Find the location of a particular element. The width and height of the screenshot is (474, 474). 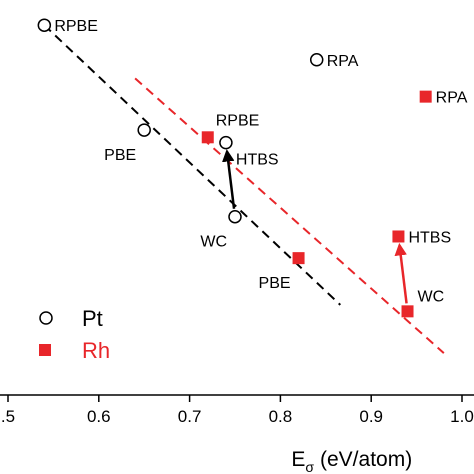

label-pt-rpa: RPA is located at coordinates (343, 61).